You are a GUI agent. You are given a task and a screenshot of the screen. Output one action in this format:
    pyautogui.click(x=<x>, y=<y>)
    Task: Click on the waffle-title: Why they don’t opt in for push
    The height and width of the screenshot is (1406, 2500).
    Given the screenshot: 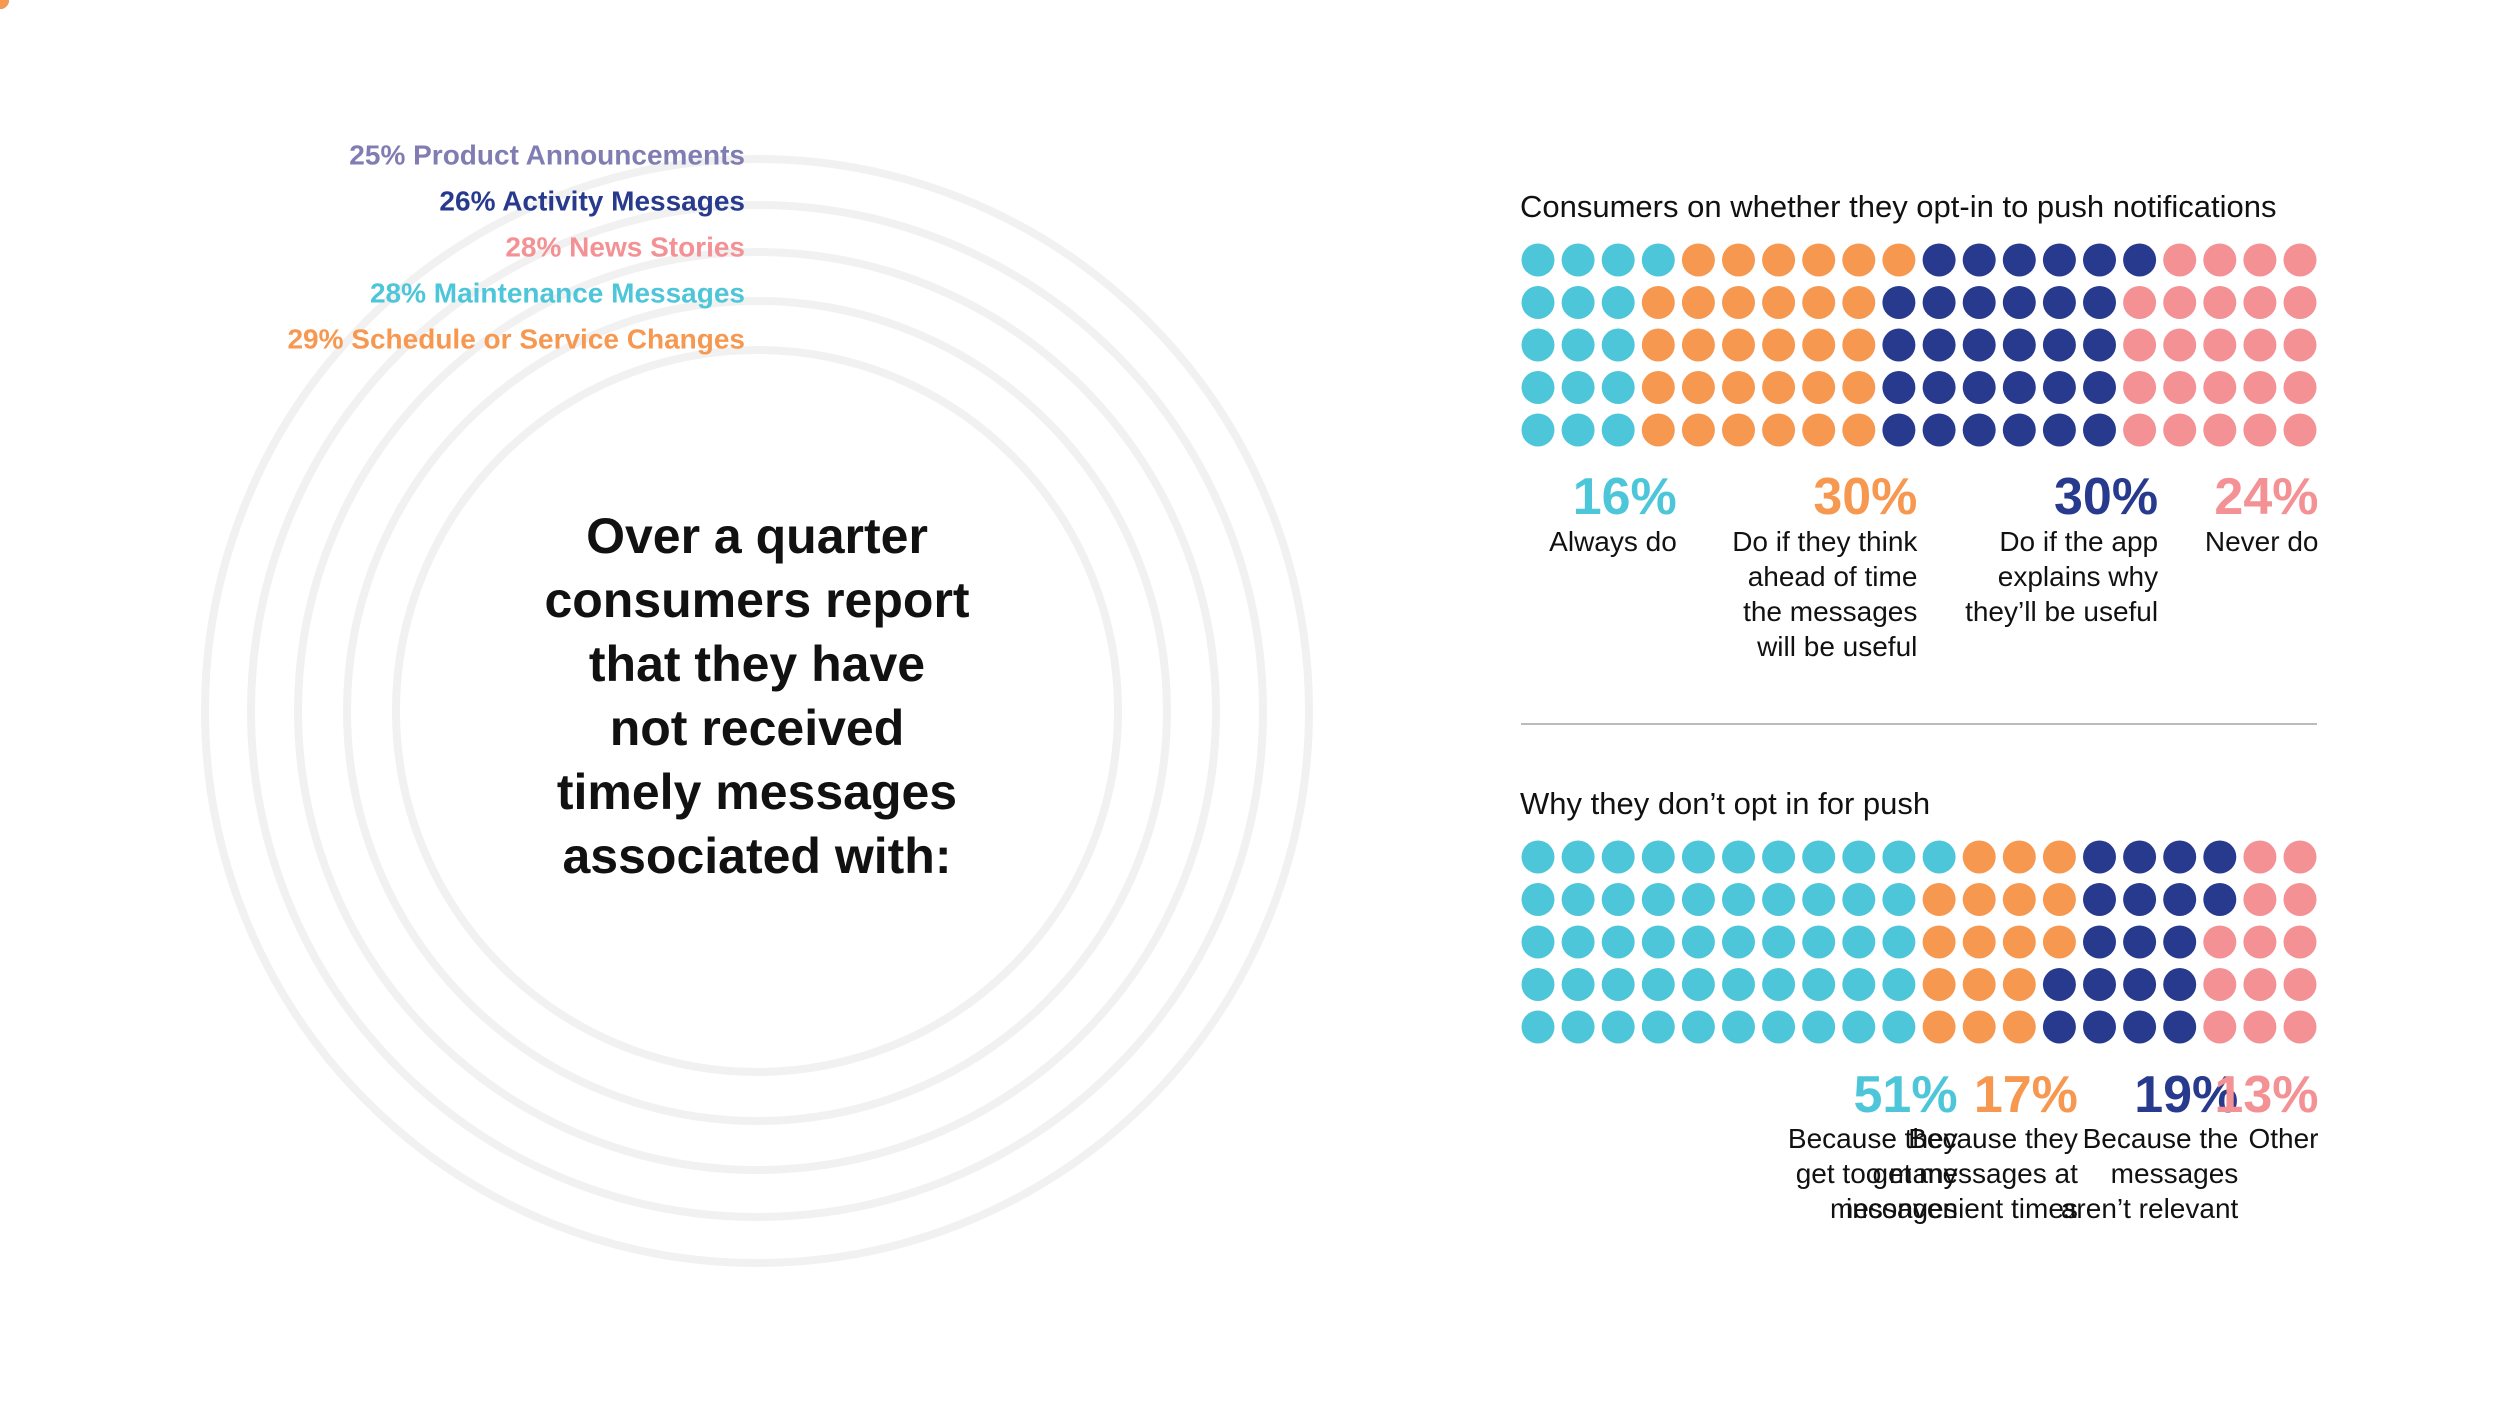 What is the action you would take?
    pyautogui.click(x=1725, y=803)
    